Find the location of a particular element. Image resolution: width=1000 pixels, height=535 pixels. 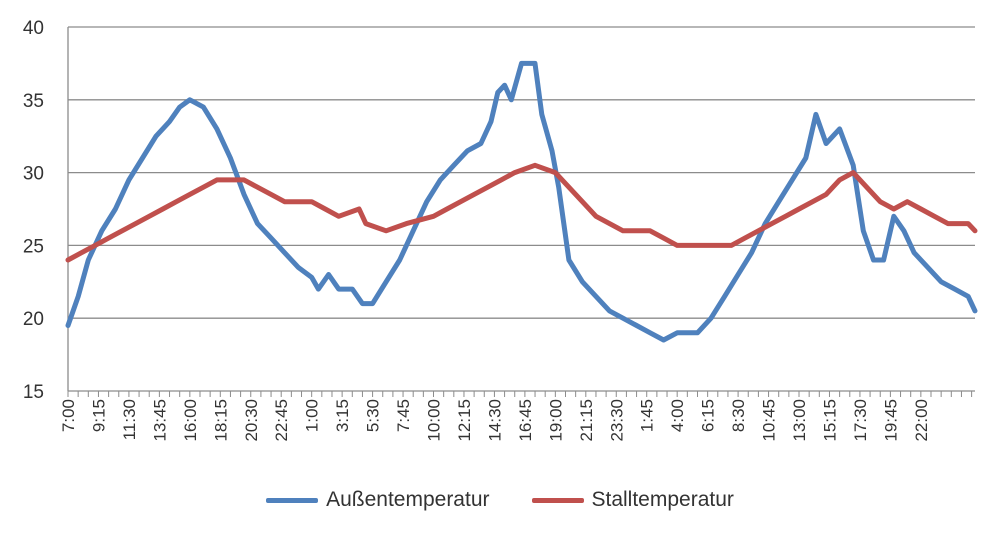

x-tick-label: 19:45 is located at coordinates (890, 420).